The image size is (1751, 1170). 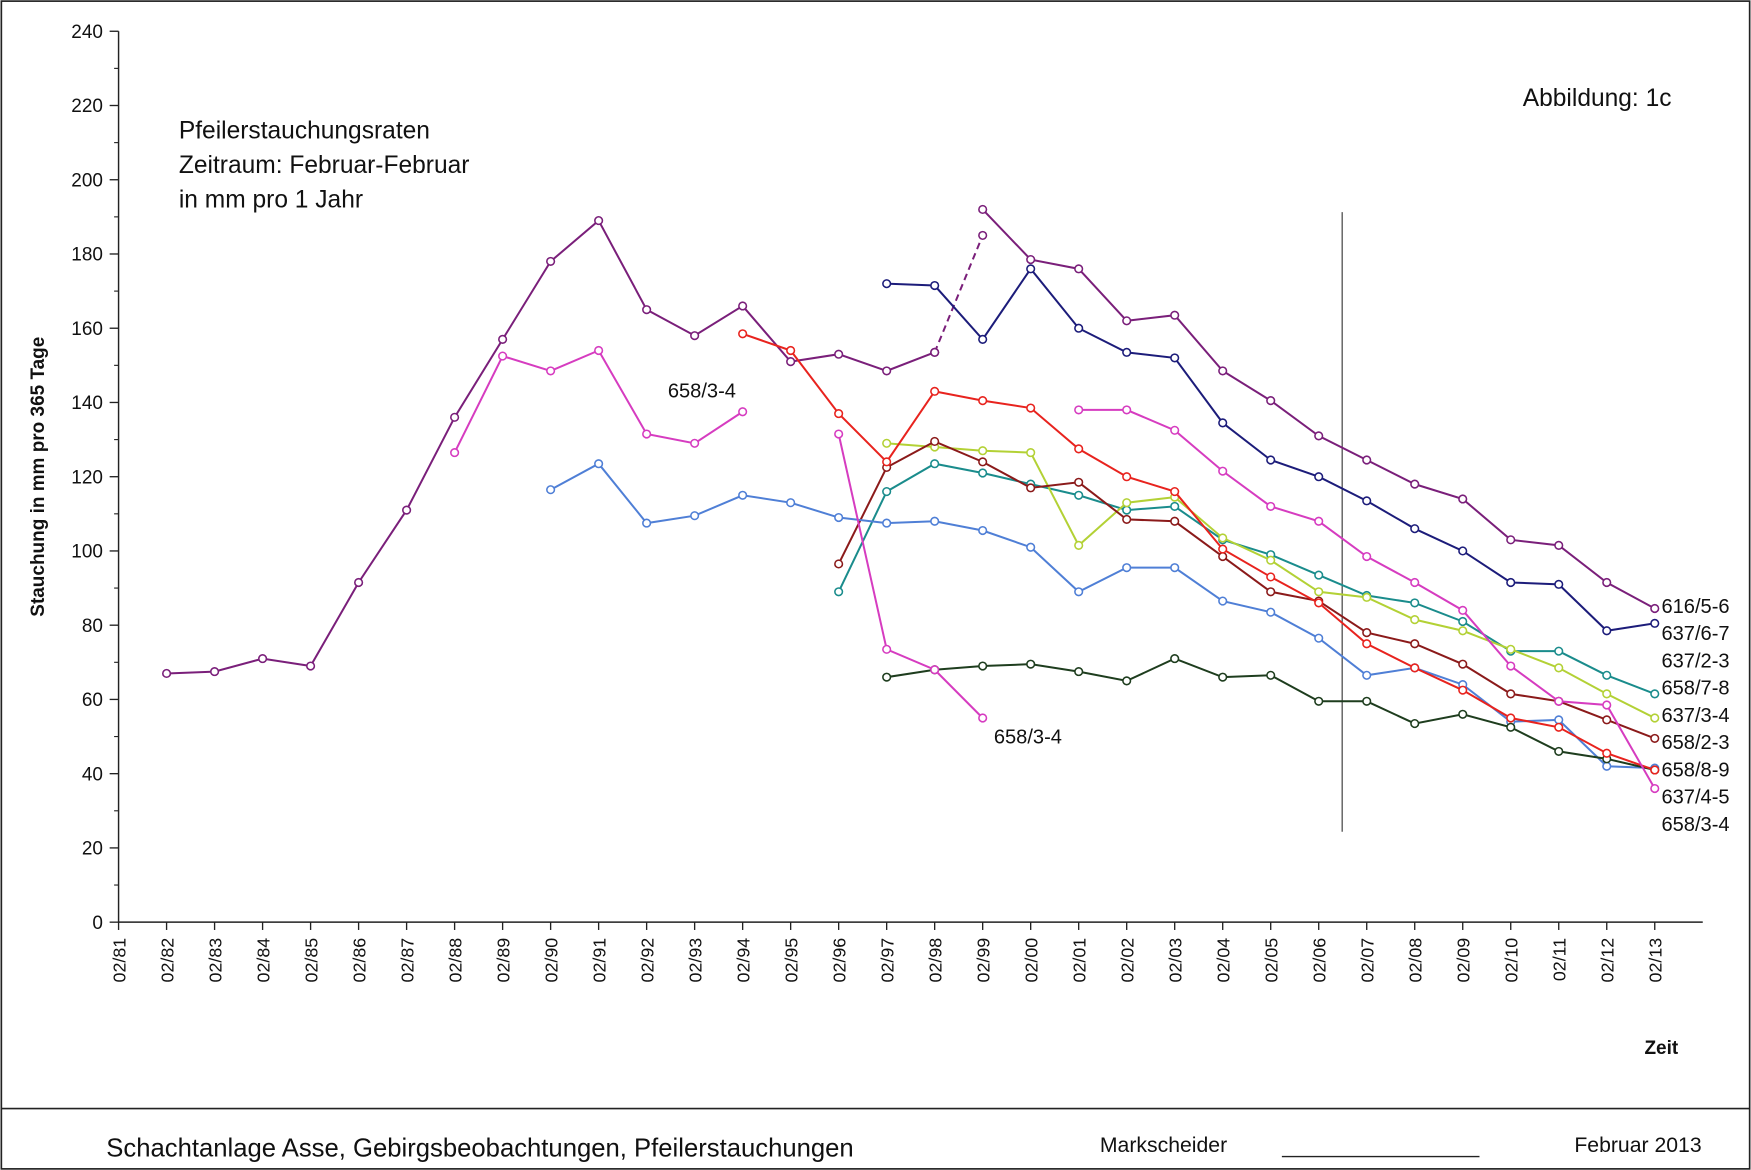 What do you see at coordinates (1695, 743) in the screenshot?
I see `series-label: 658/2-3` at bounding box center [1695, 743].